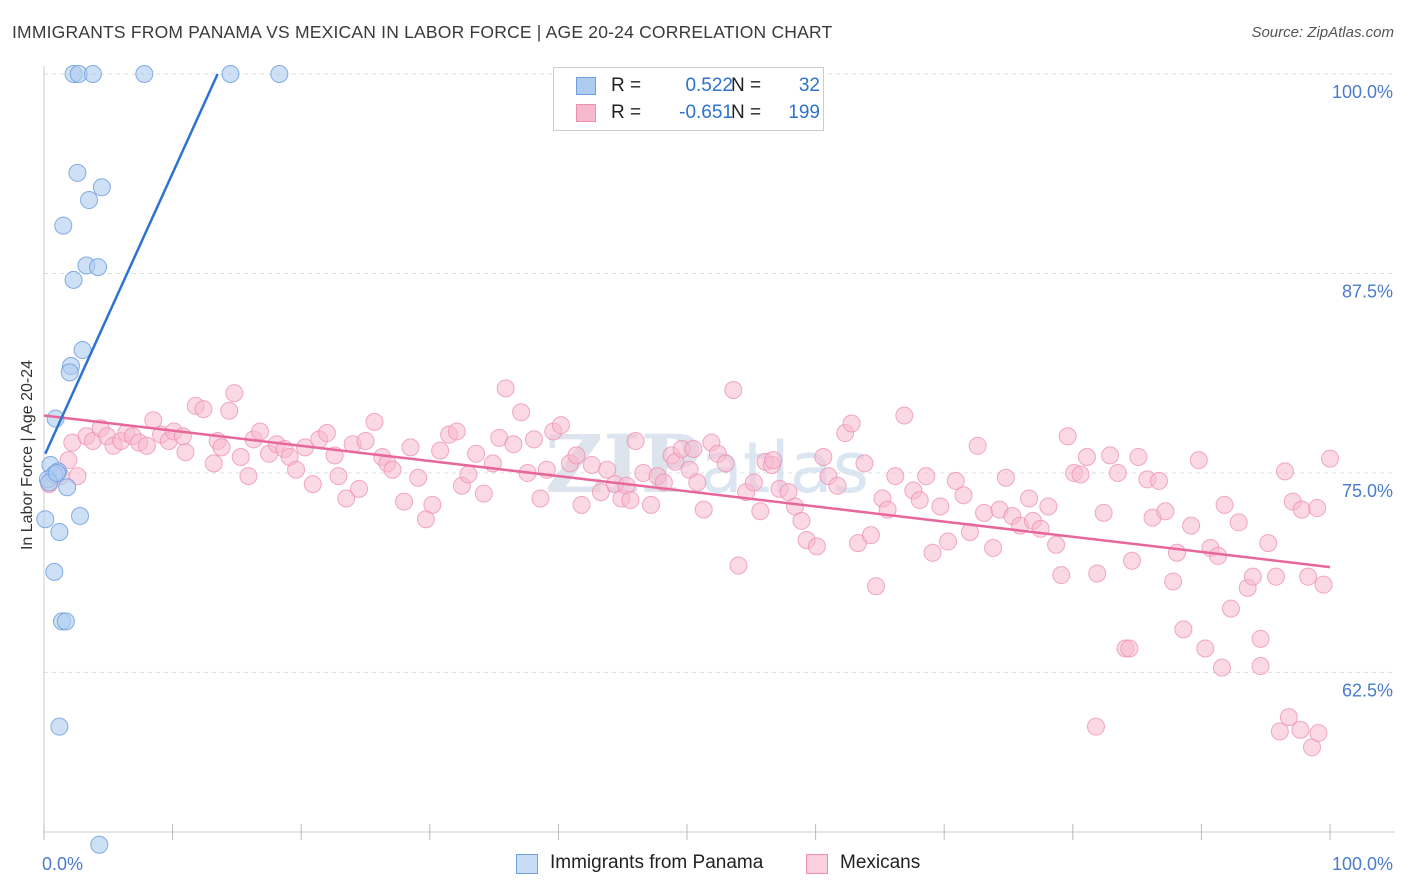  Describe the element at coordinates (586, 86) in the screenshot. I see `legend-swatch-blue` at that location.